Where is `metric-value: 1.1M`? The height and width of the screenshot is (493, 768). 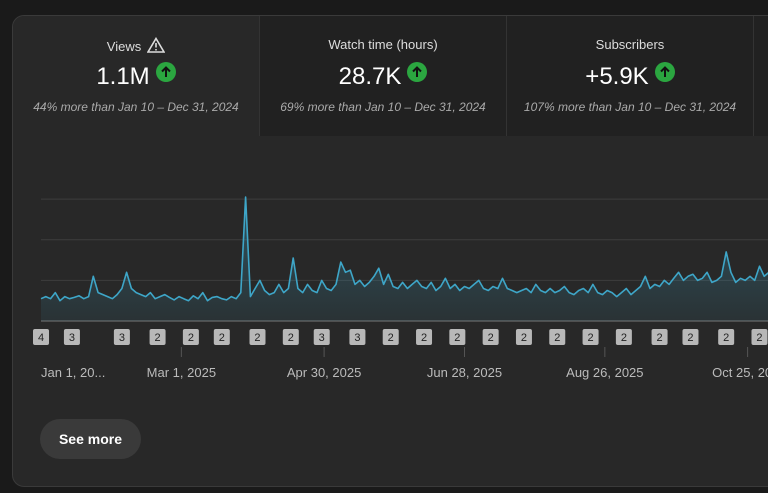
metric-value: 1.1M is located at coordinates (136, 76).